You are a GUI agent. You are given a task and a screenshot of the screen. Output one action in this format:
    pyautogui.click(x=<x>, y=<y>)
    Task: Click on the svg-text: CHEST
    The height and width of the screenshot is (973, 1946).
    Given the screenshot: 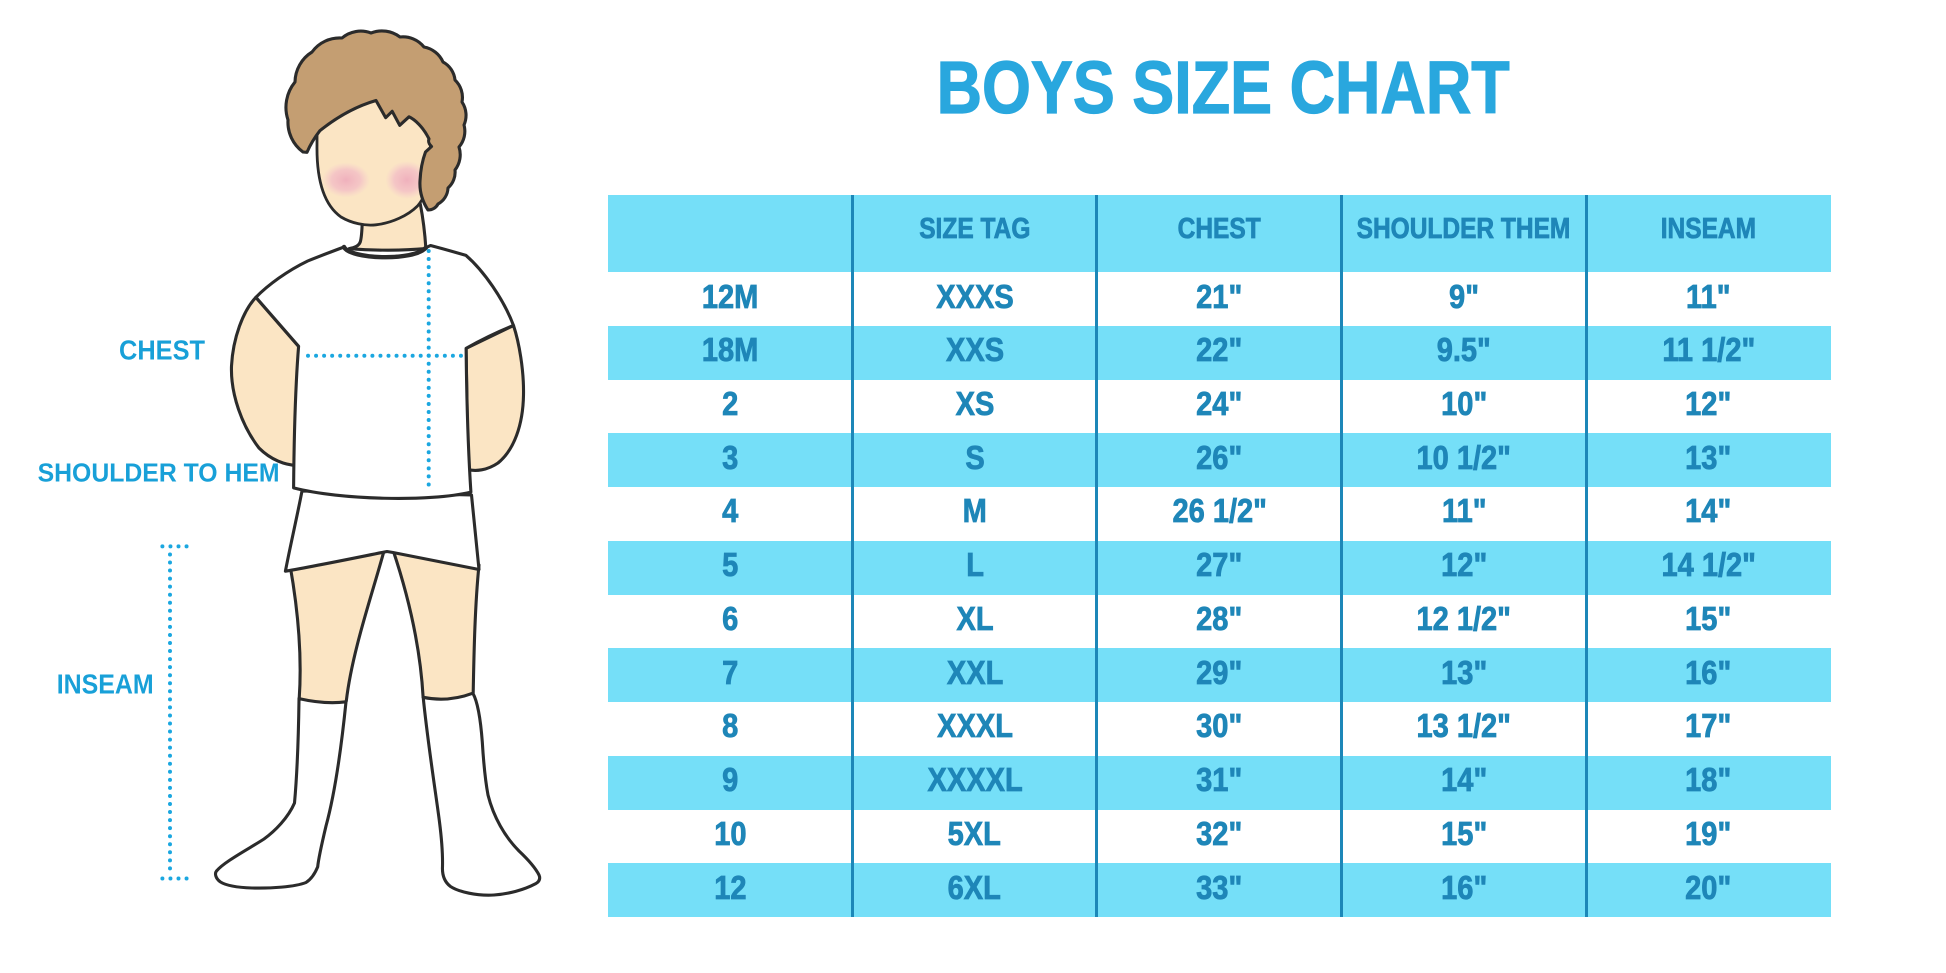 What is the action you would take?
    pyautogui.click(x=162, y=350)
    